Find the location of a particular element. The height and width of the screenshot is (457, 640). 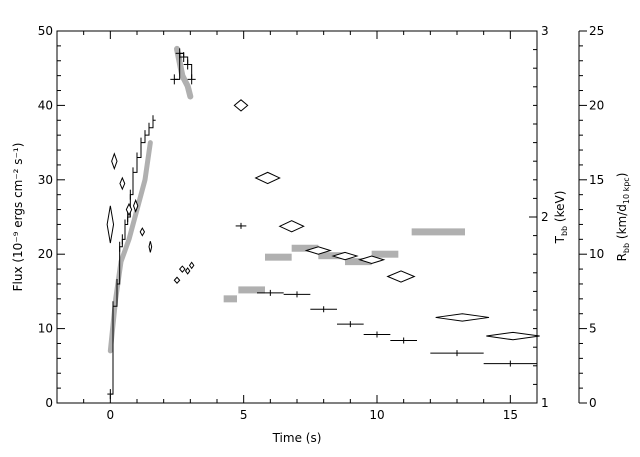

radius-axis-label: Rbb (km/d10 kpc) is located at coordinates (623, 217).